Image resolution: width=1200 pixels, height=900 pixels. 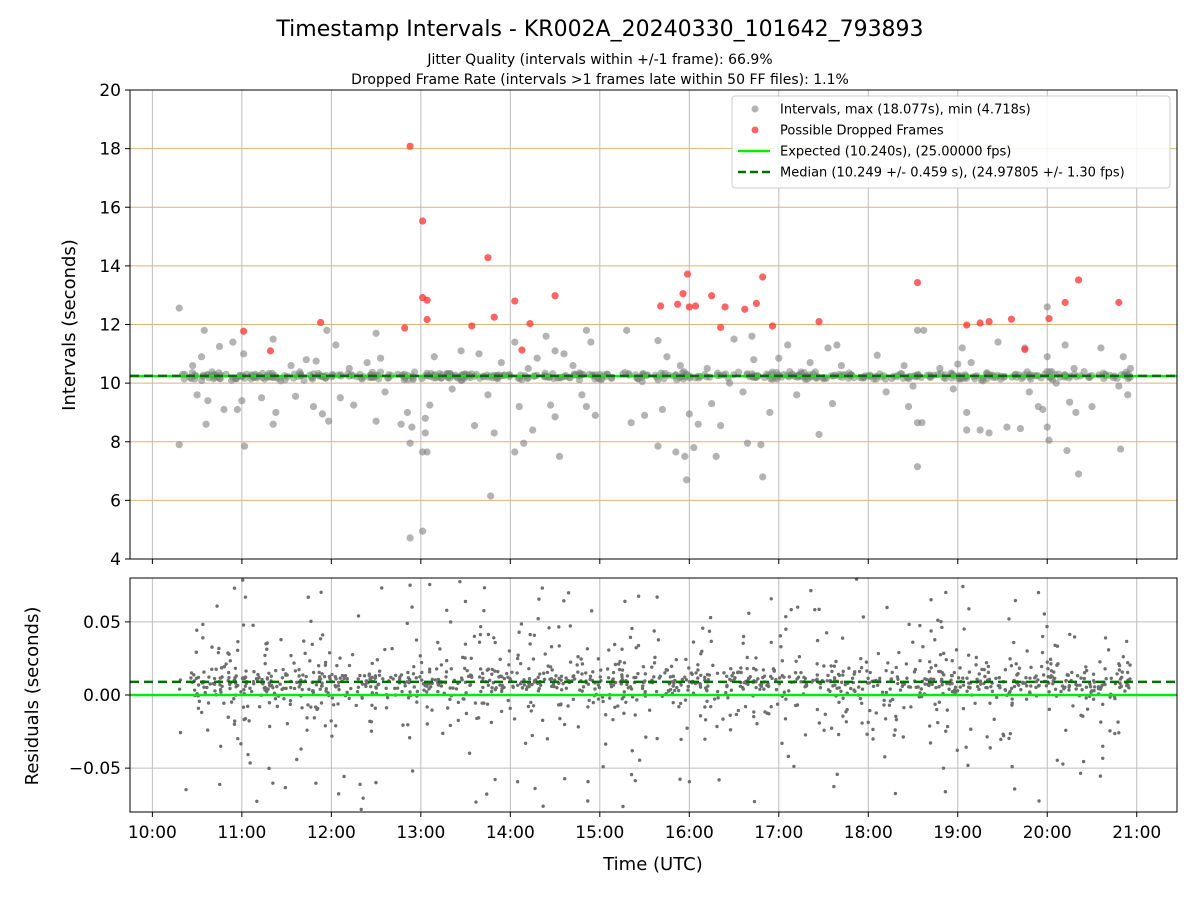 What do you see at coordinates (241, 833) in the screenshot?
I see `x-tick-label: 11:00` at bounding box center [241, 833].